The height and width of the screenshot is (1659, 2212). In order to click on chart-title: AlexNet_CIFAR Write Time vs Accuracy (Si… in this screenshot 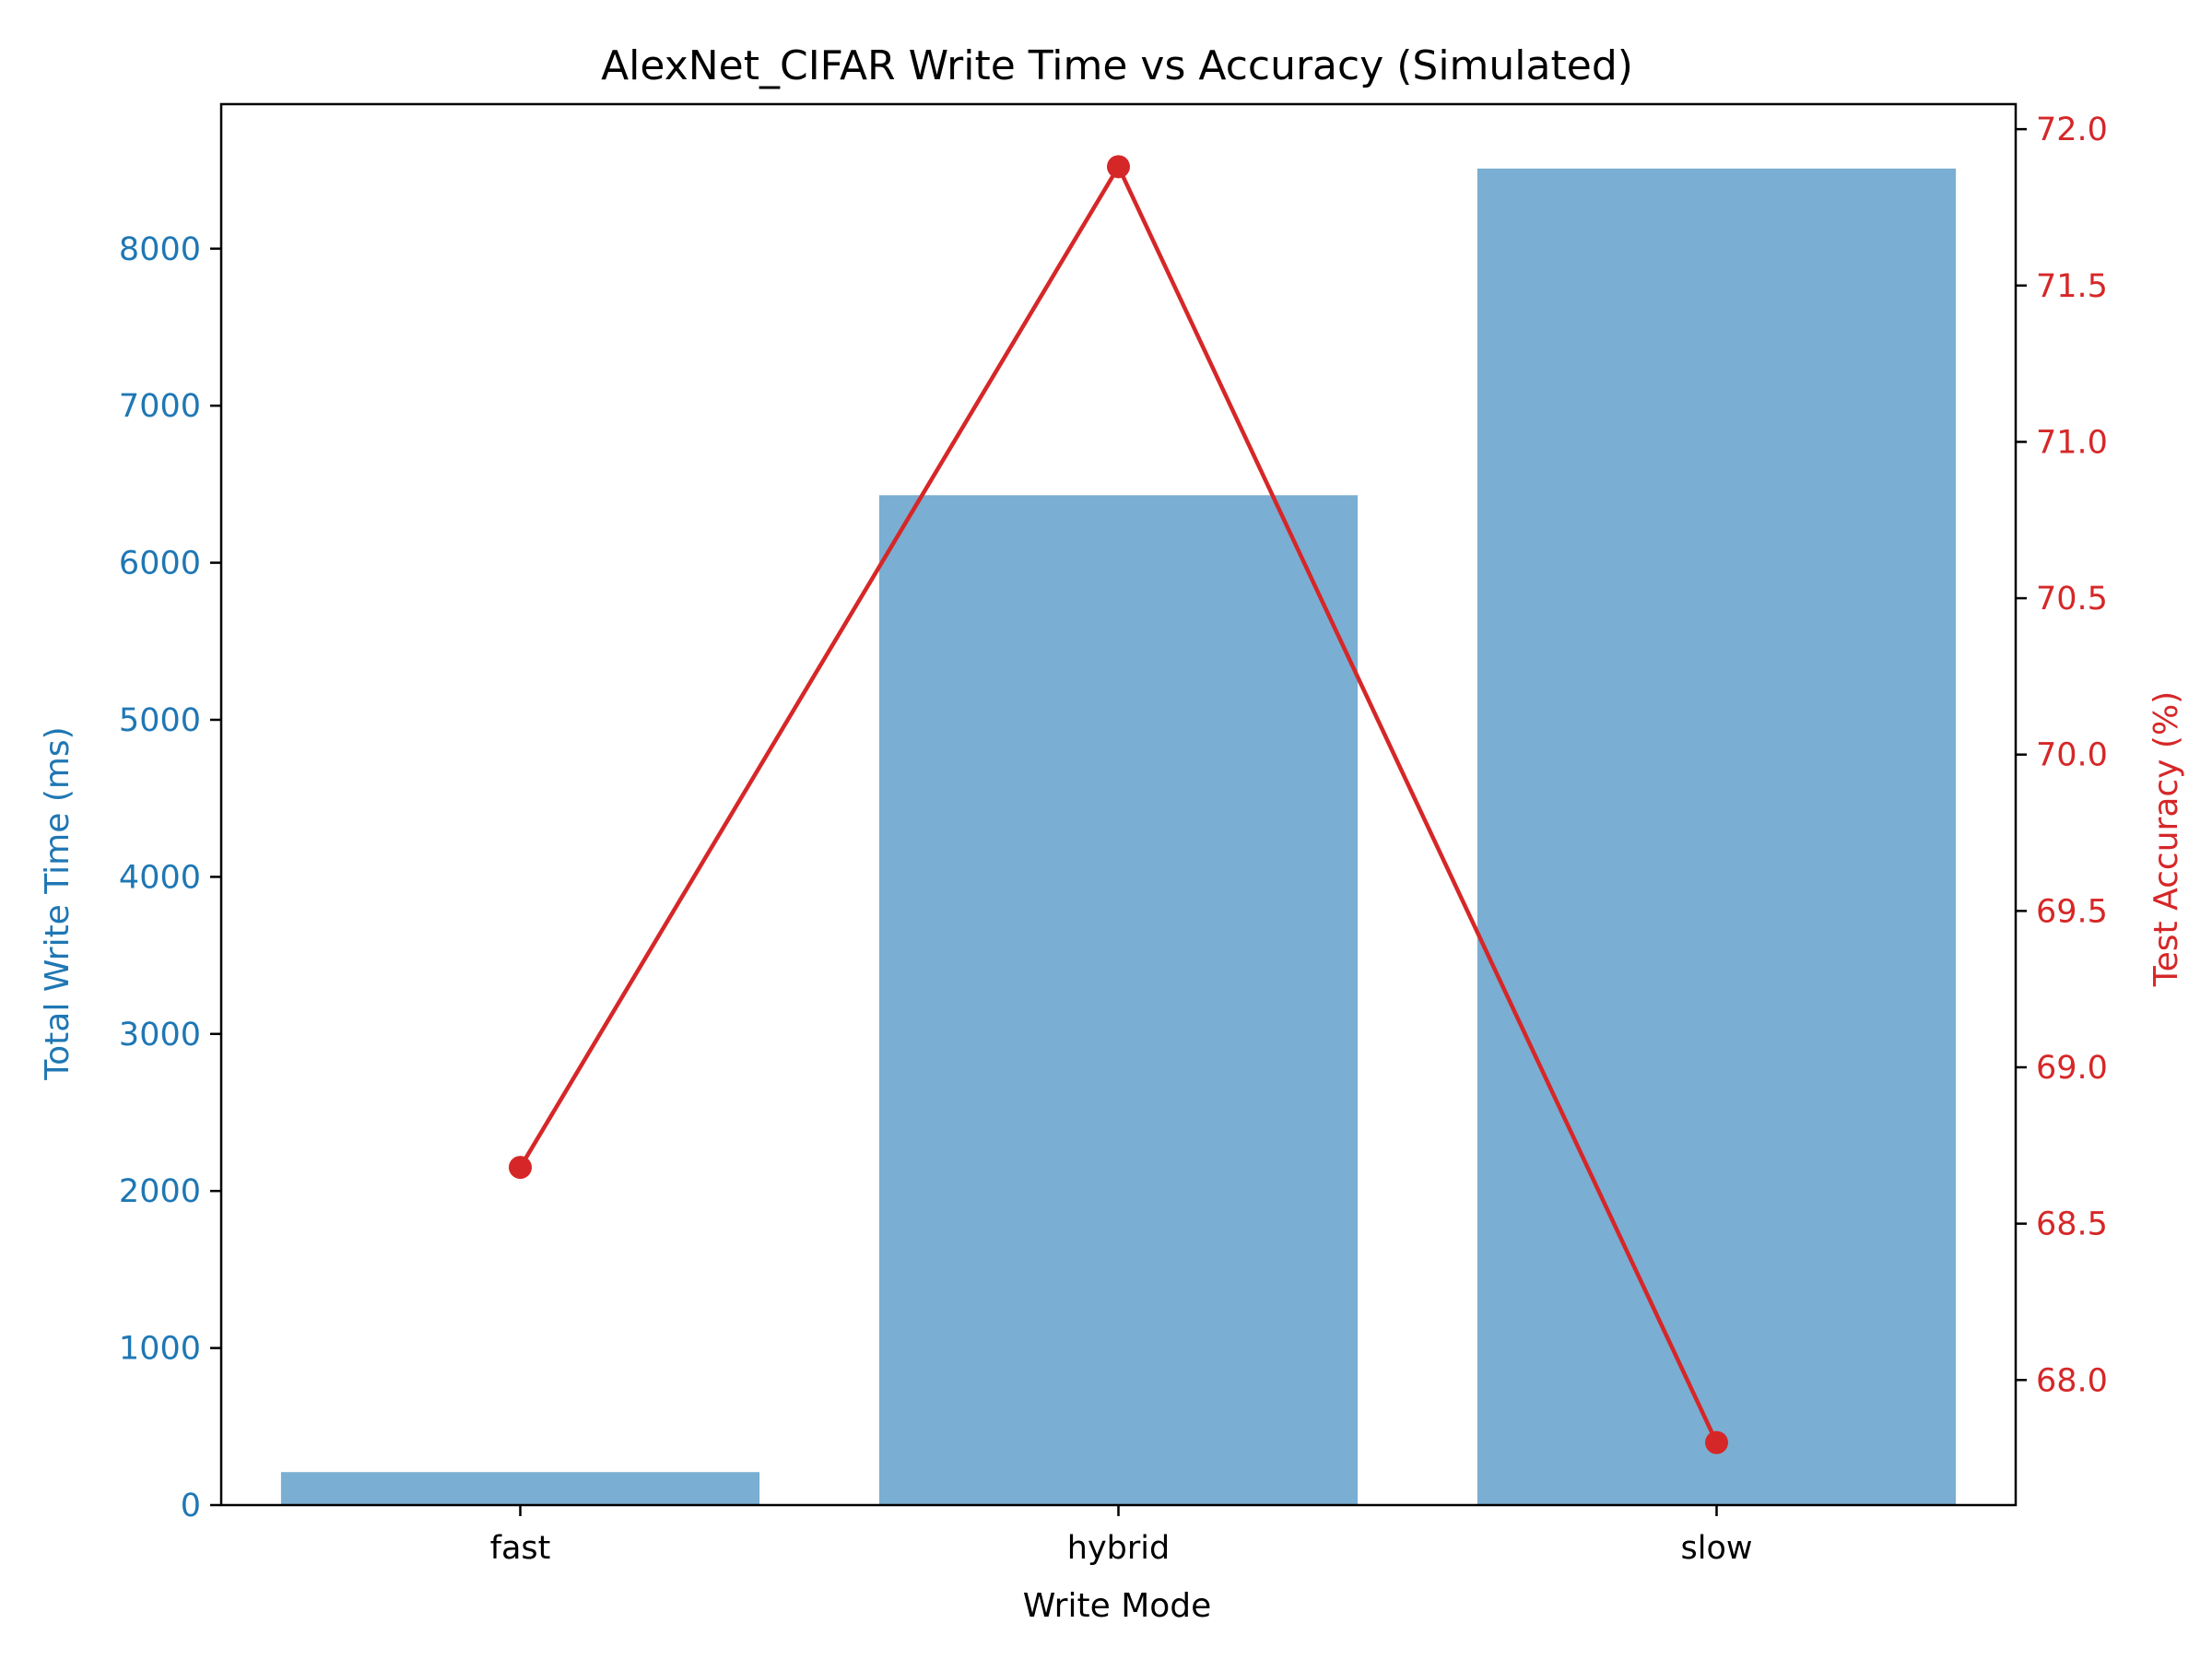, I will do `click(1117, 65)`.